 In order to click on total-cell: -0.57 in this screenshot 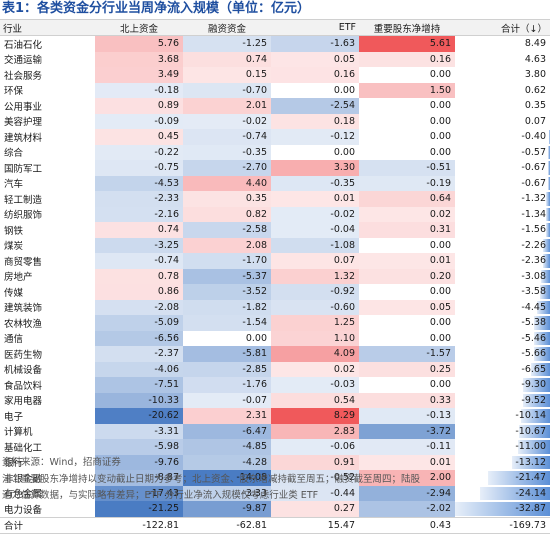, I will do `click(502, 153)`.